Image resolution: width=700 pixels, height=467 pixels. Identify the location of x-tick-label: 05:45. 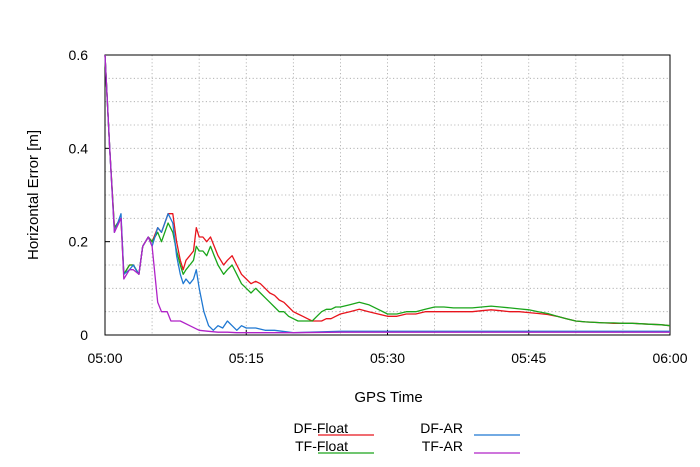
(528, 358).